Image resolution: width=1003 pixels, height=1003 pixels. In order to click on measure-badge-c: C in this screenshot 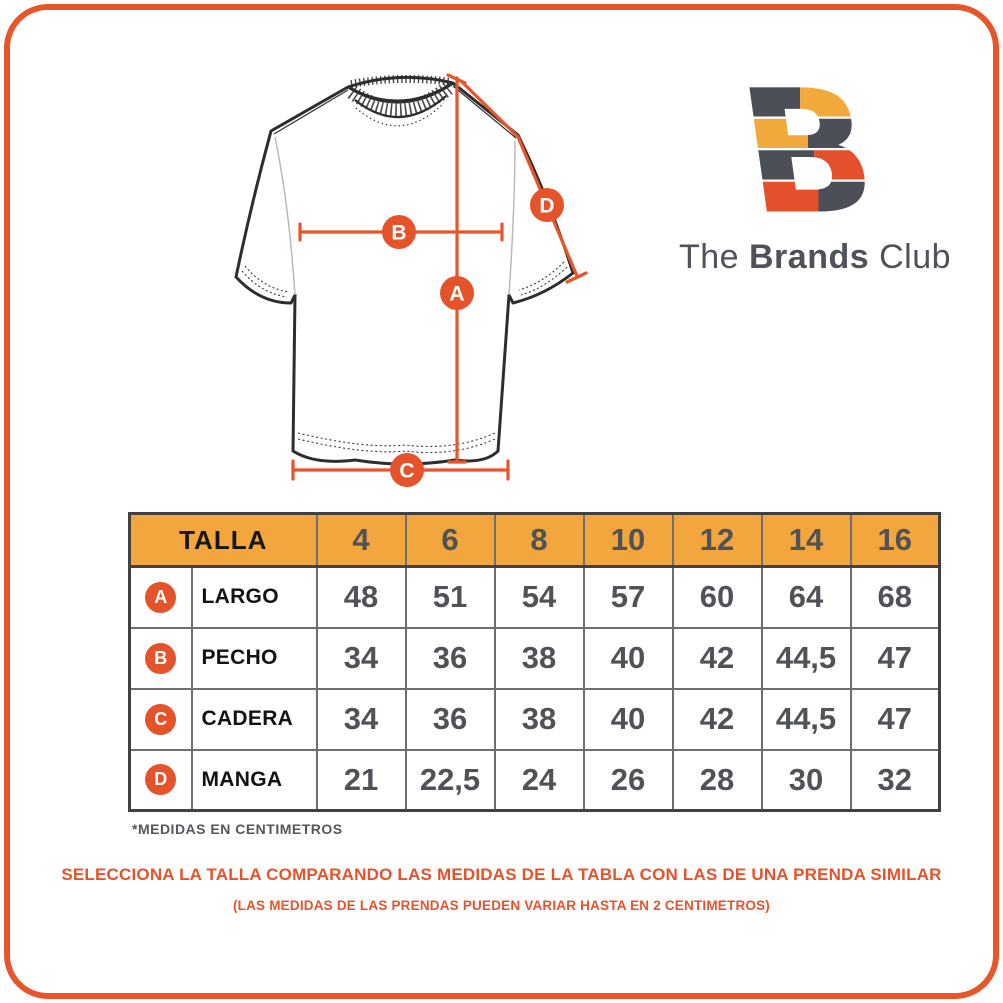, I will do `click(161, 719)`.